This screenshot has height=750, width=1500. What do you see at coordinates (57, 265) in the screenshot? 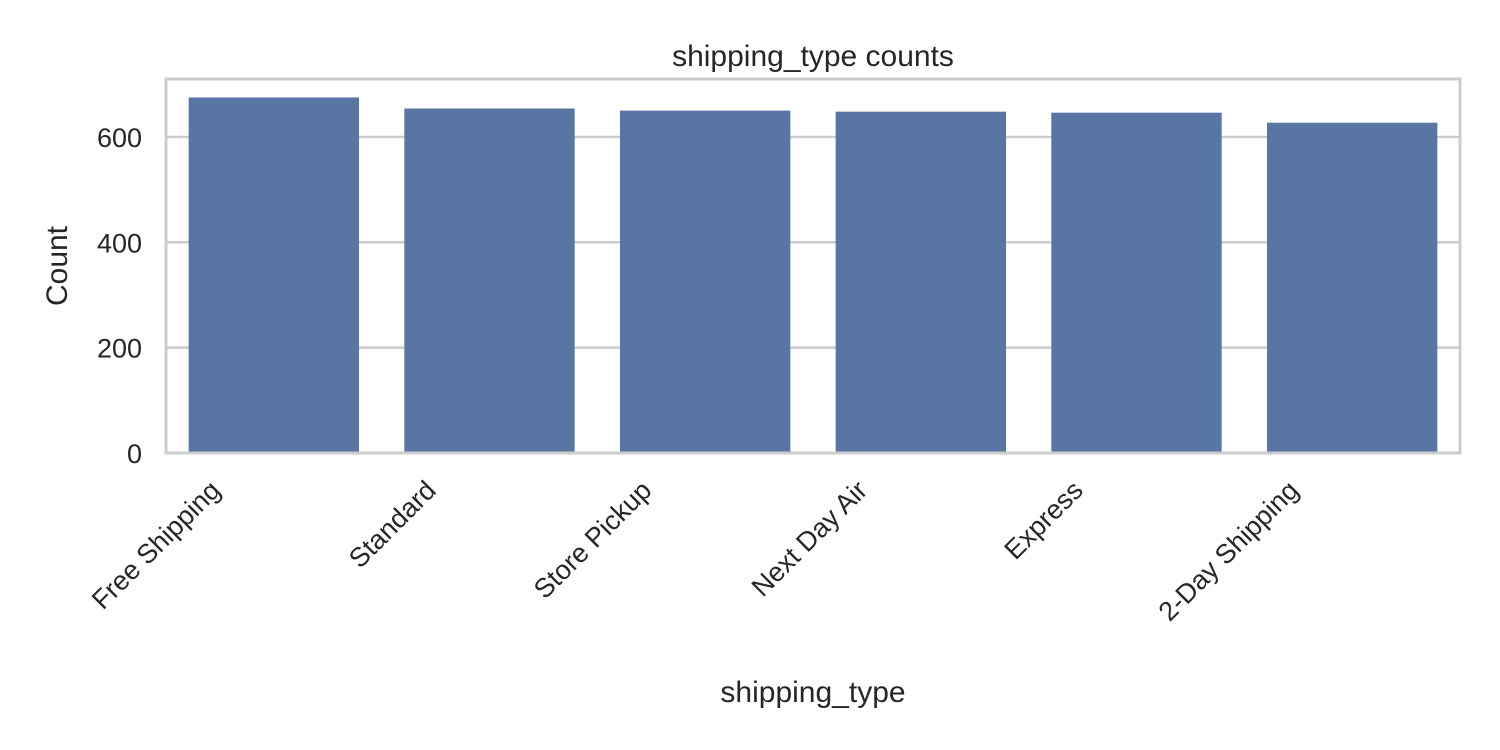
I see `y-axis-label: Count` at bounding box center [57, 265].